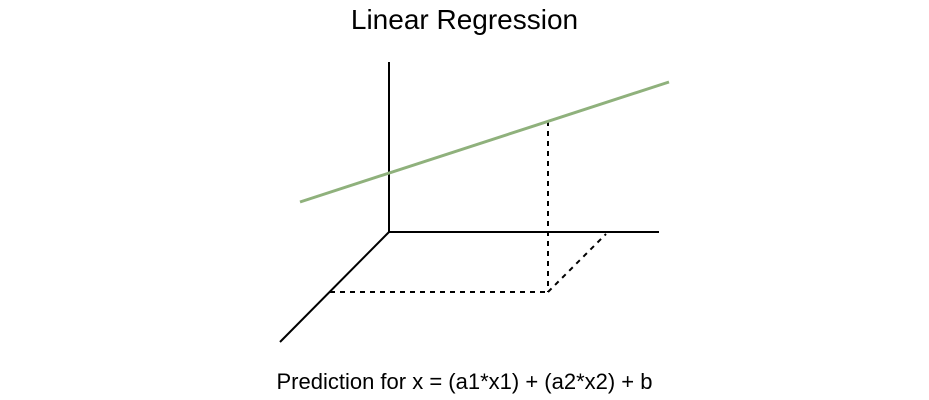  What do you see at coordinates (334, 287) in the screenshot?
I see `depth-axis` at bounding box center [334, 287].